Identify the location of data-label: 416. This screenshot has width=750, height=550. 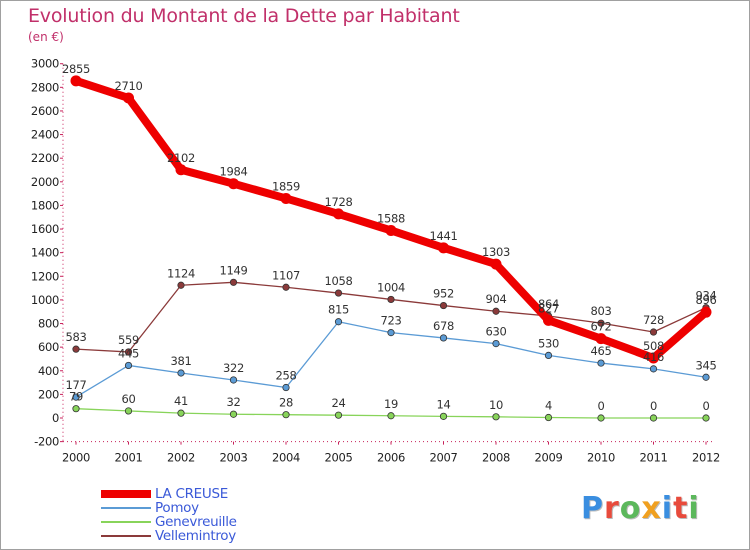
(653, 357).